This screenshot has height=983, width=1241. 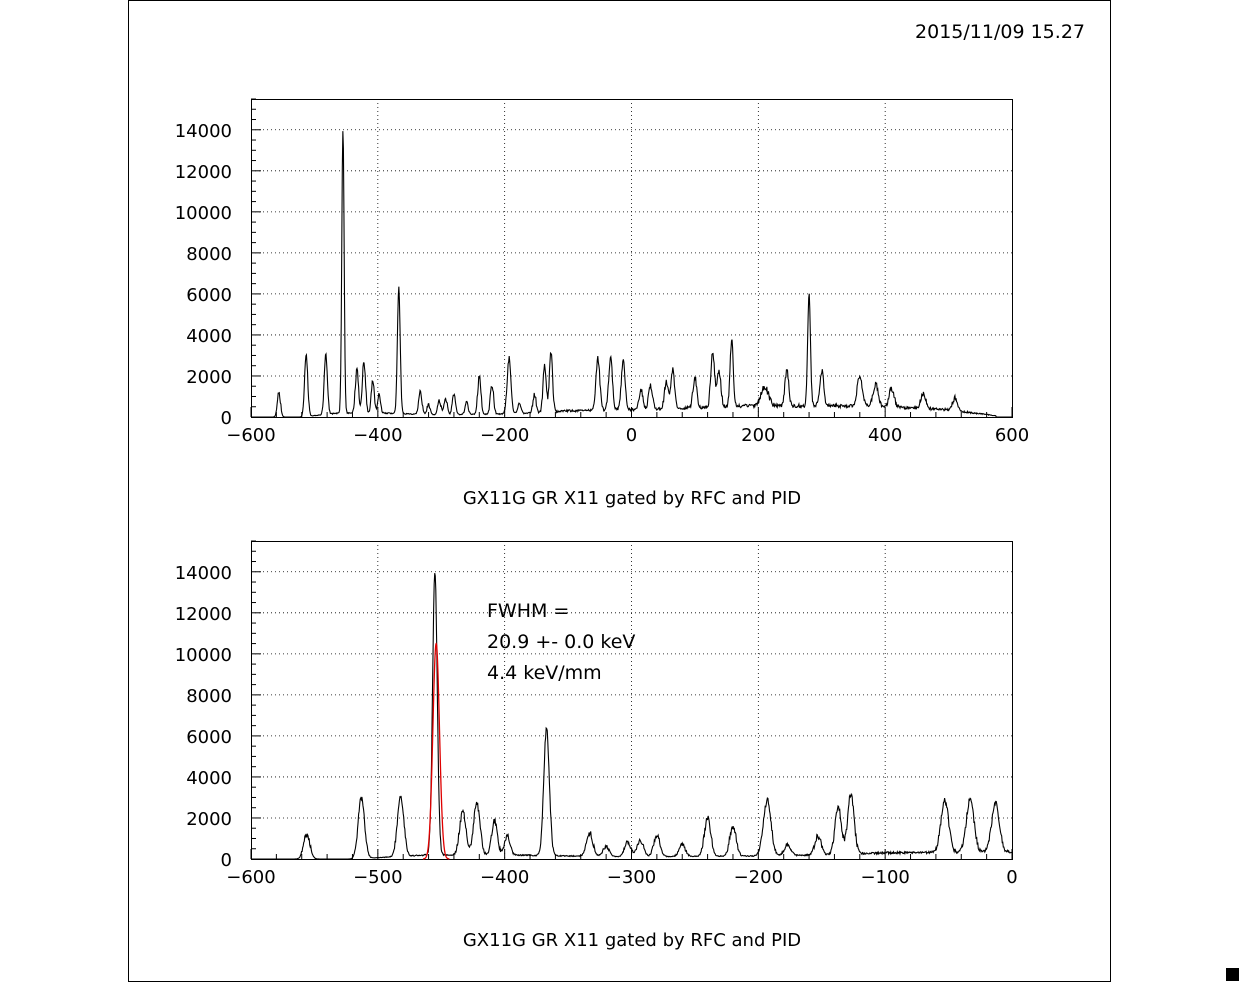 What do you see at coordinates (1000, 32) in the screenshot?
I see `timestamp: 2015/11/09 15.27` at bounding box center [1000, 32].